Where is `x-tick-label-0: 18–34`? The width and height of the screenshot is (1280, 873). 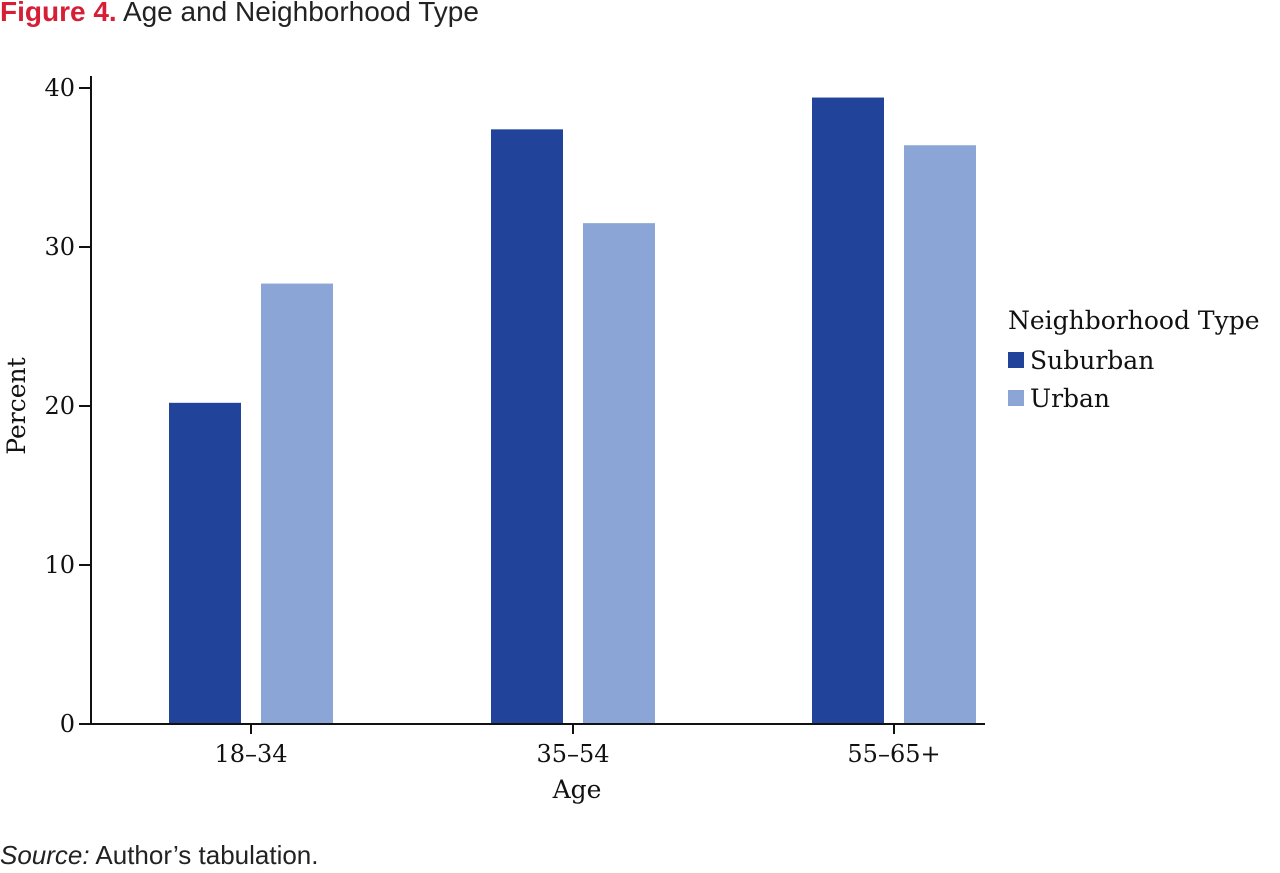 x-tick-label-0: 18–34 is located at coordinates (250, 754).